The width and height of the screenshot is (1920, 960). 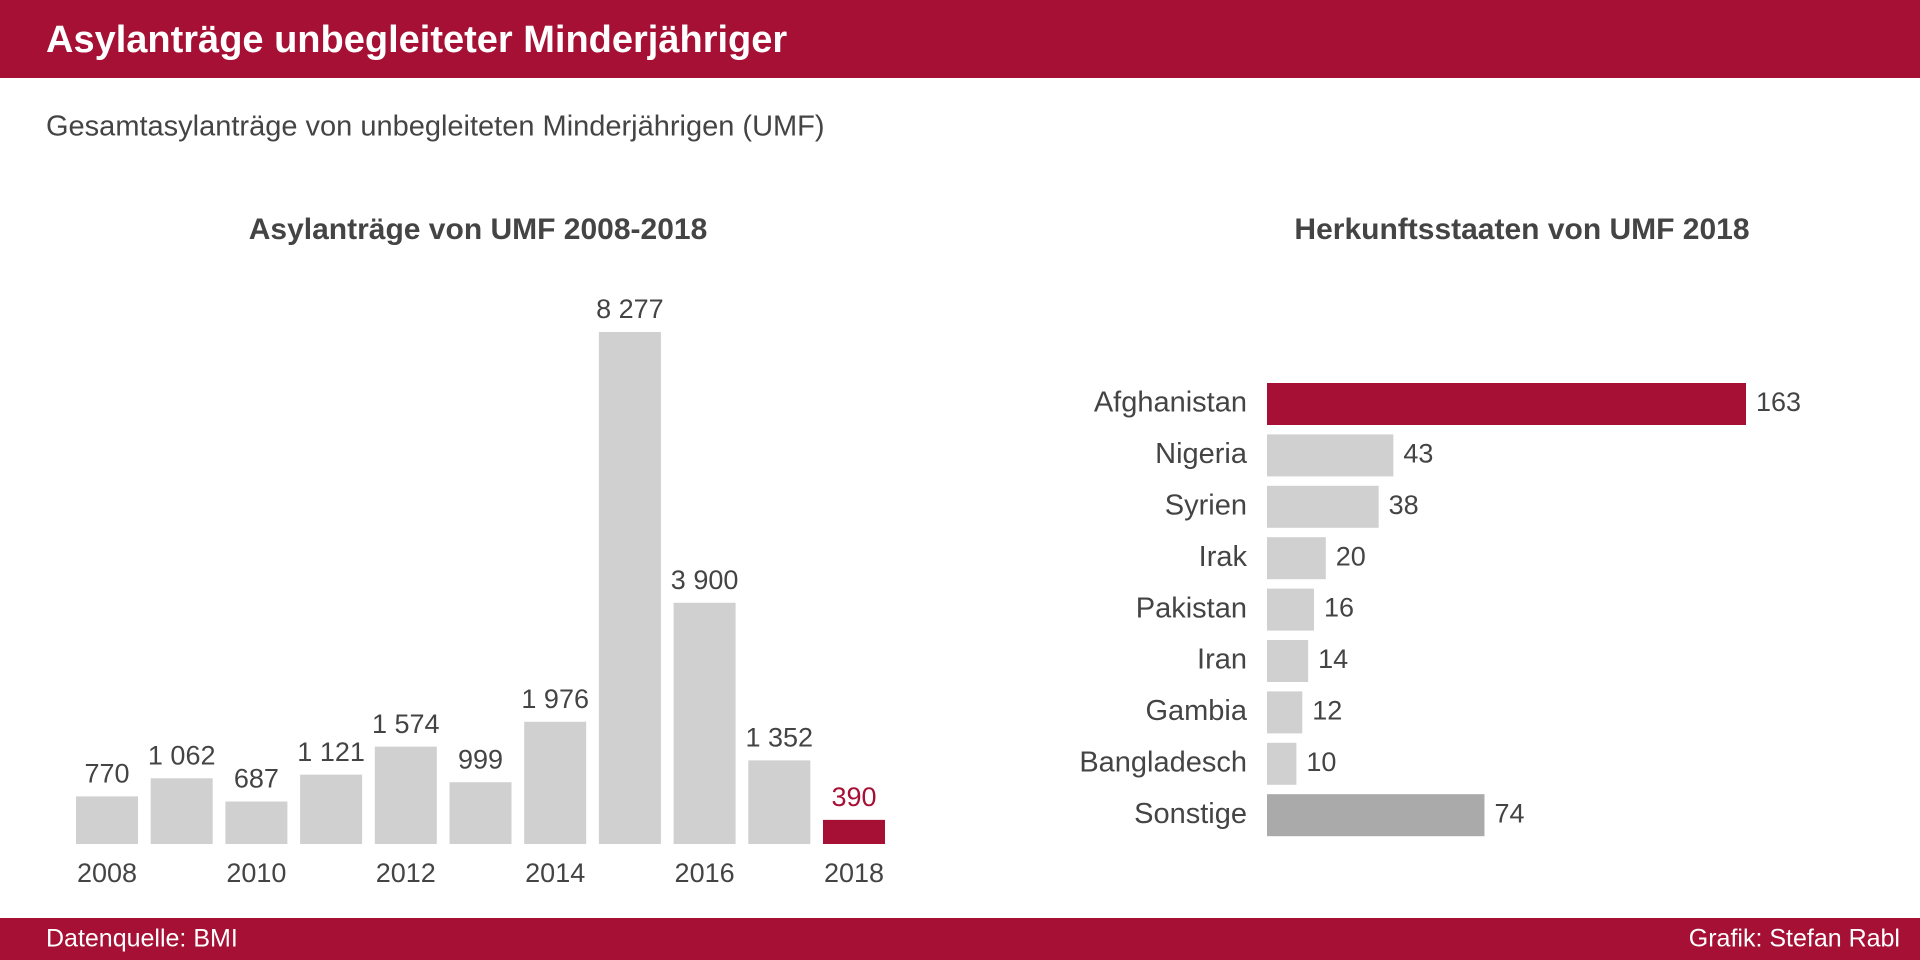 What do you see at coordinates (1163, 762) in the screenshot?
I see `y-tick-label: Bangladesch` at bounding box center [1163, 762].